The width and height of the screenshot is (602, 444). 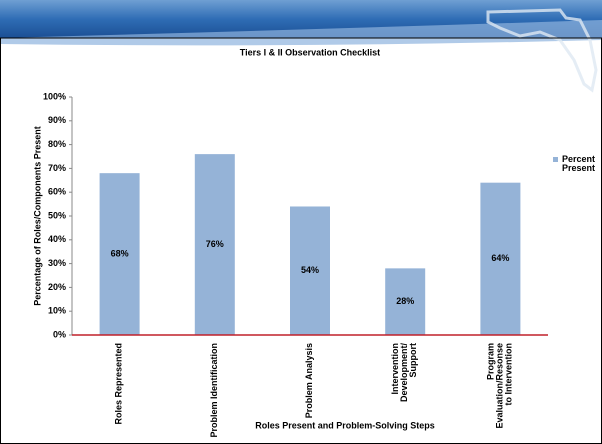 What do you see at coordinates (345, 425) in the screenshot?
I see `x-axis-title: Roles Present and Problem-Solving Steps` at bounding box center [345, 425].